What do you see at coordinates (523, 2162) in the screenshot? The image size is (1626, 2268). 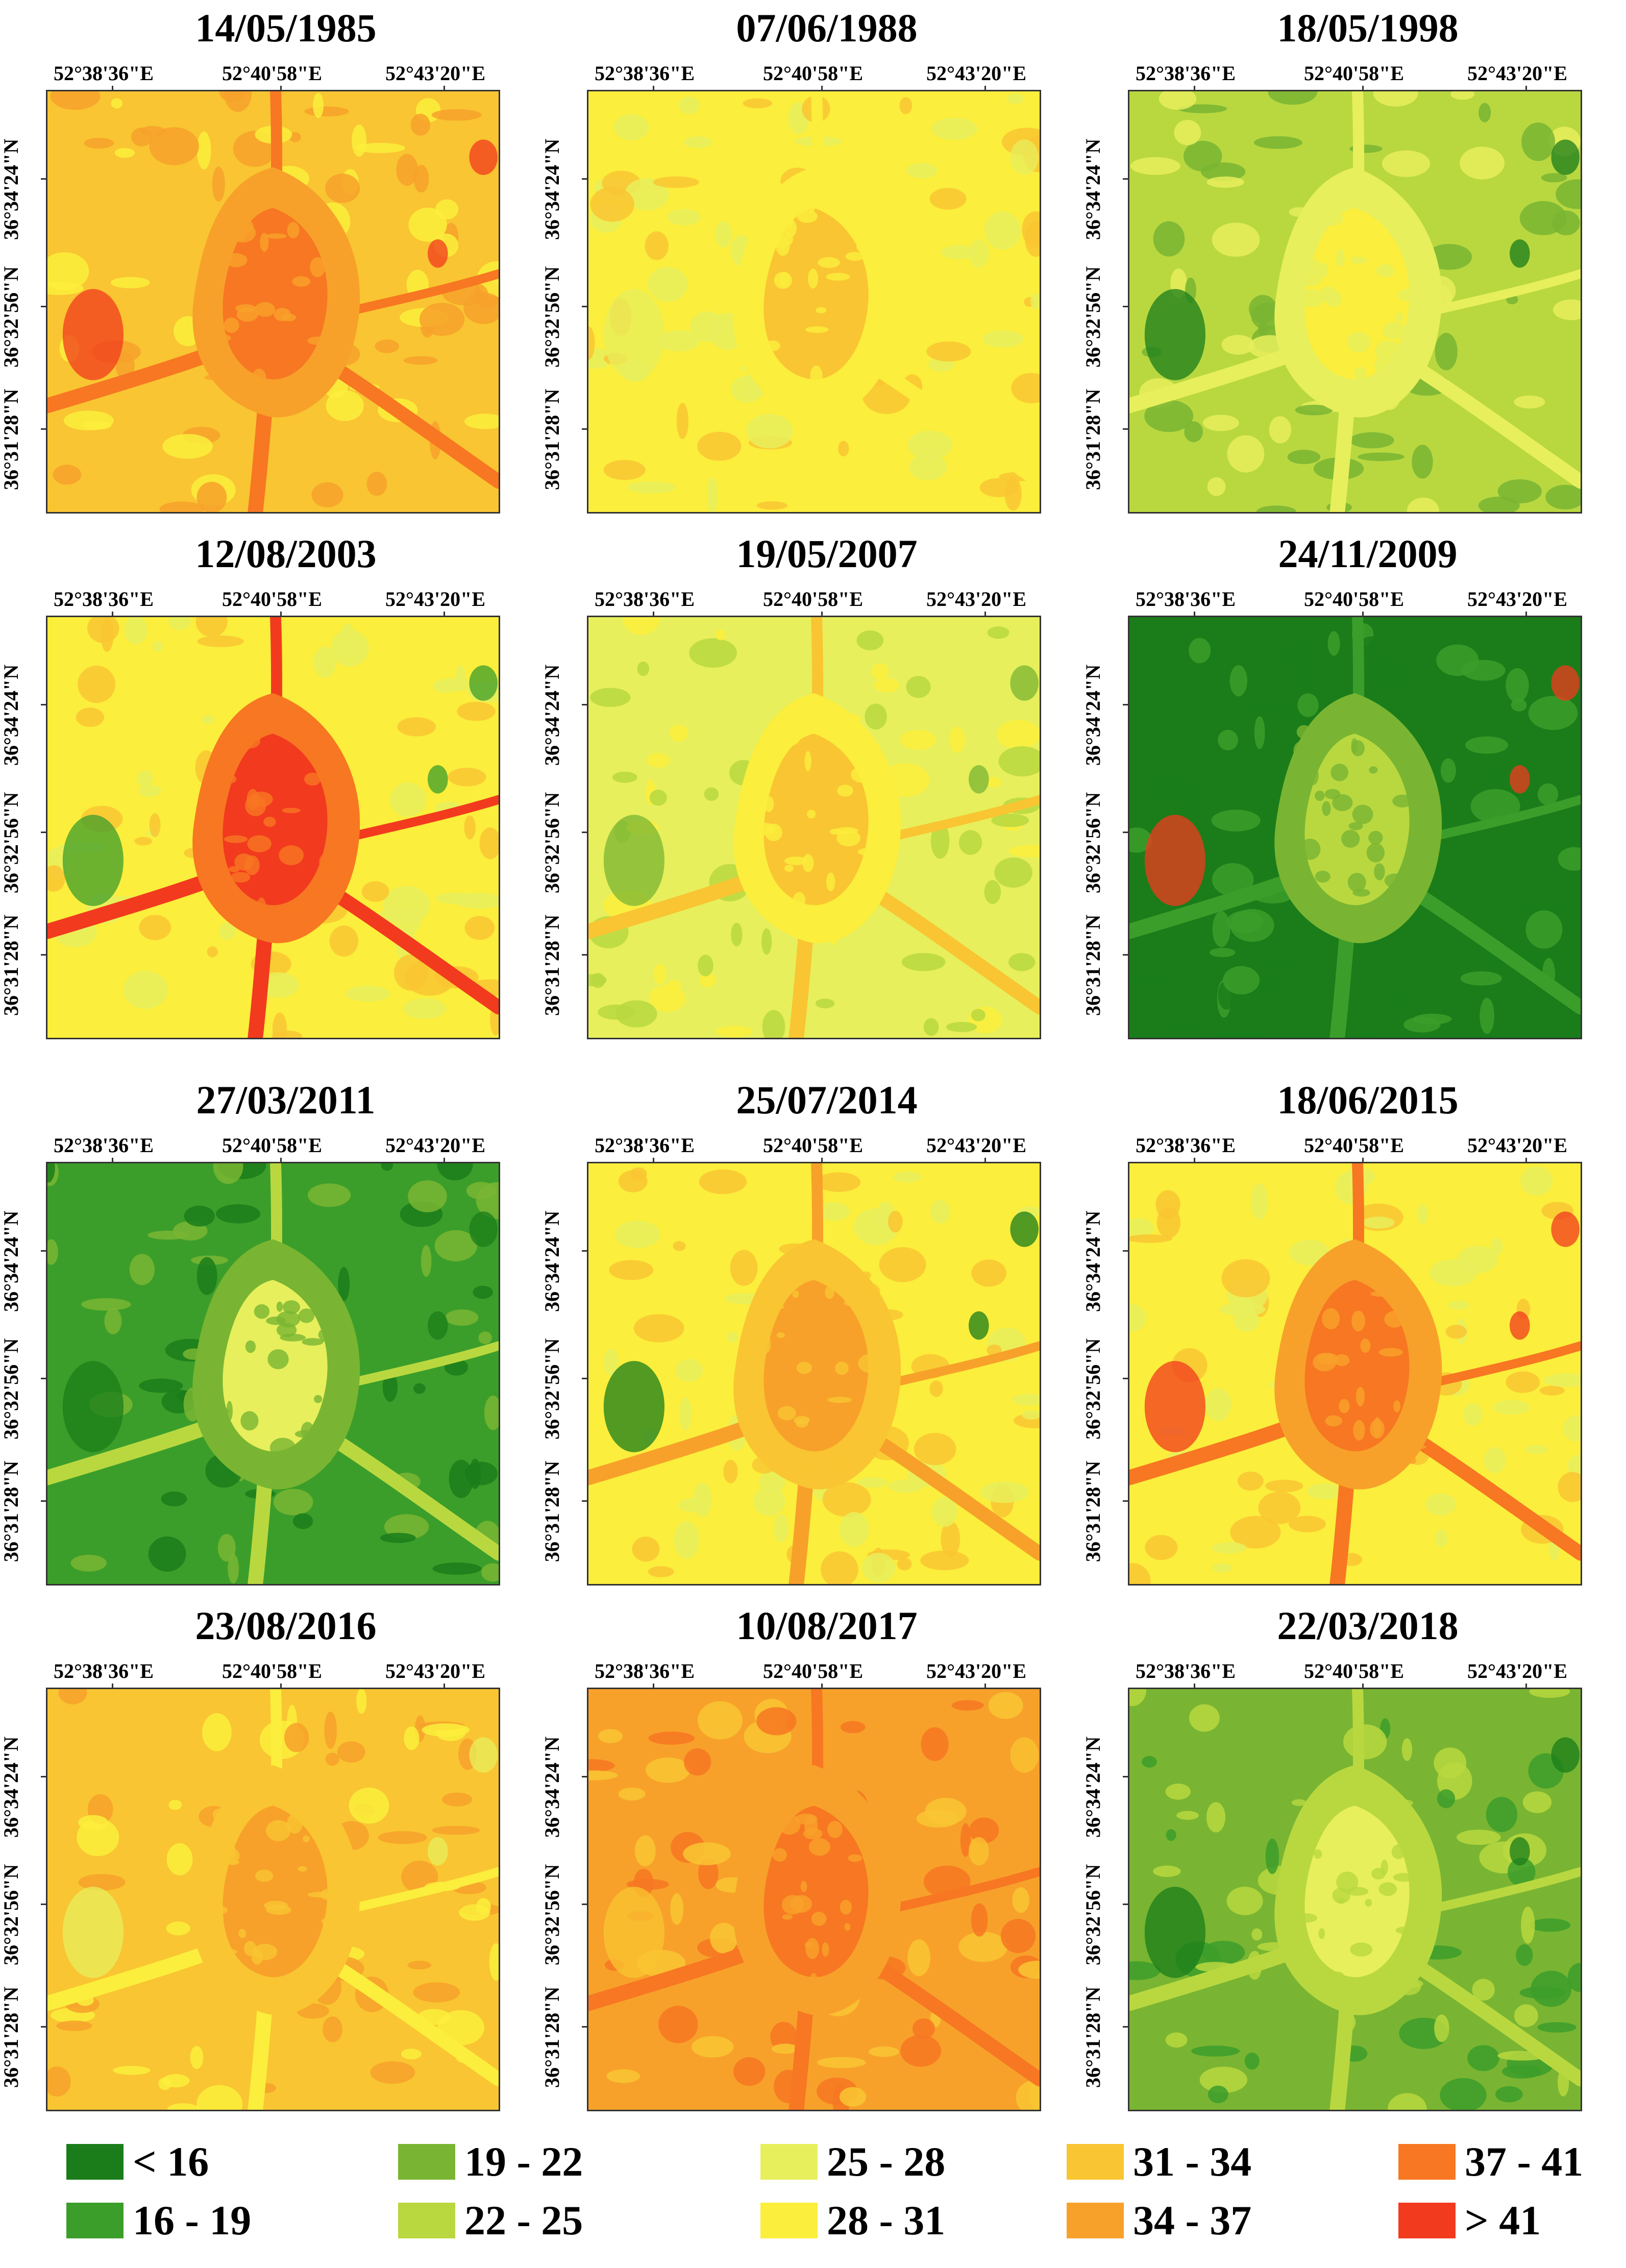 I see `legend-label: 19 - 22` at bounding box center [523, 2162].